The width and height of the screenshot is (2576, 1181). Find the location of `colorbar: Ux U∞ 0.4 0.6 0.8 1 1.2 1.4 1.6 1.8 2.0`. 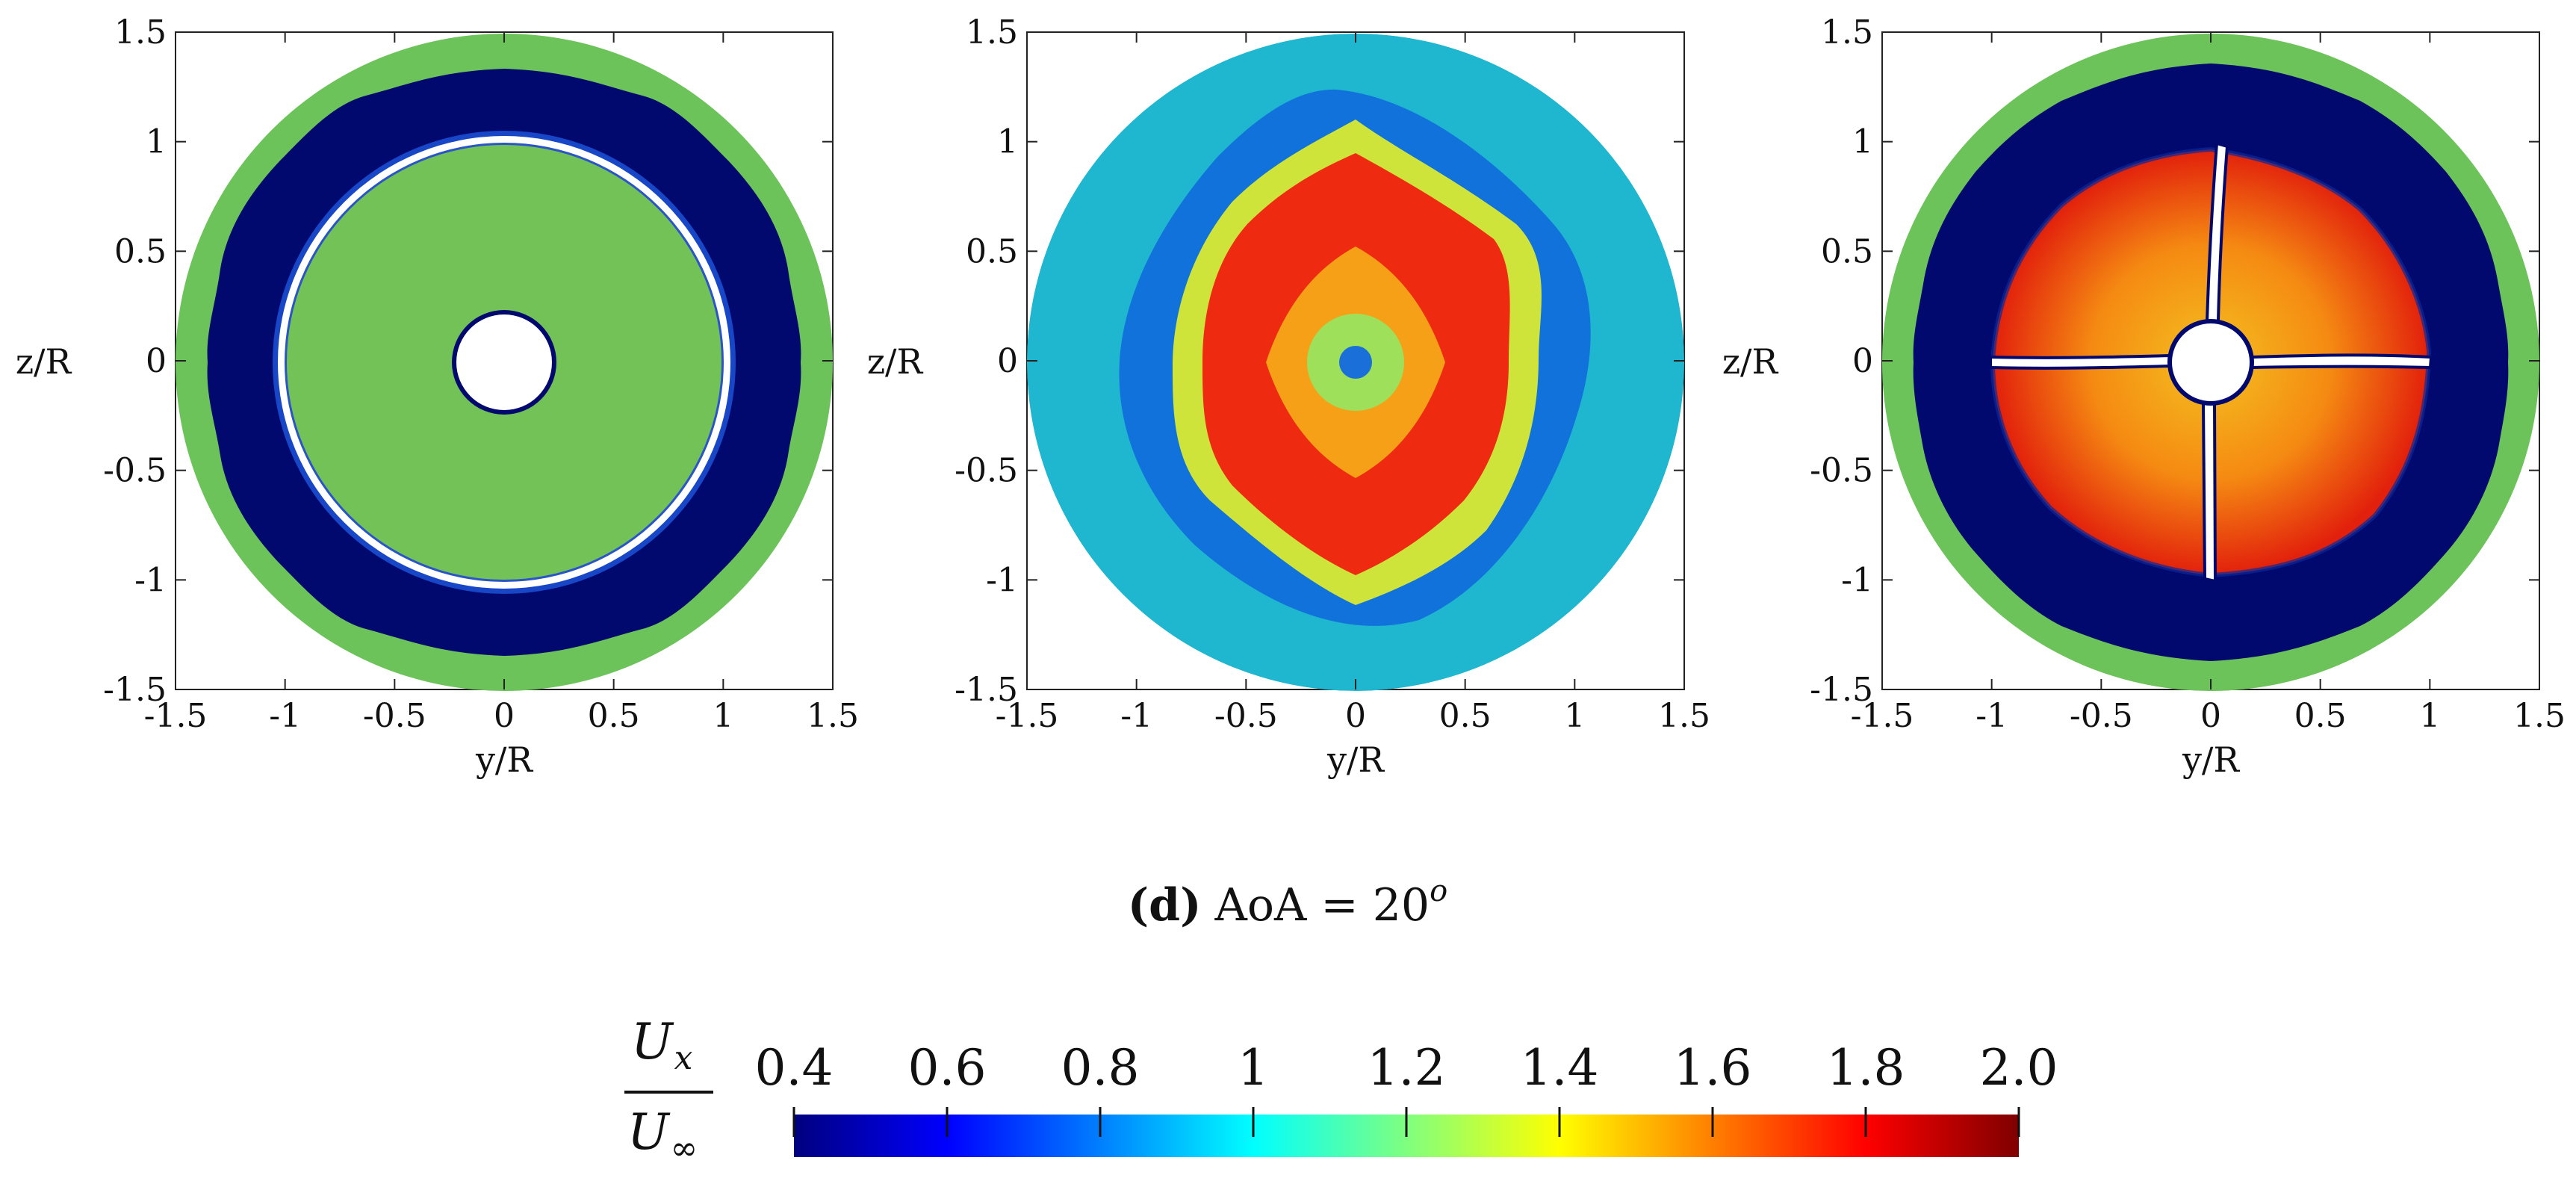

colorbar: Ux U∞ 0.4 0.6 0.8 1 1.2 1.4 1.6 1.8 2.0 is located at coordinates (1341, 1090).